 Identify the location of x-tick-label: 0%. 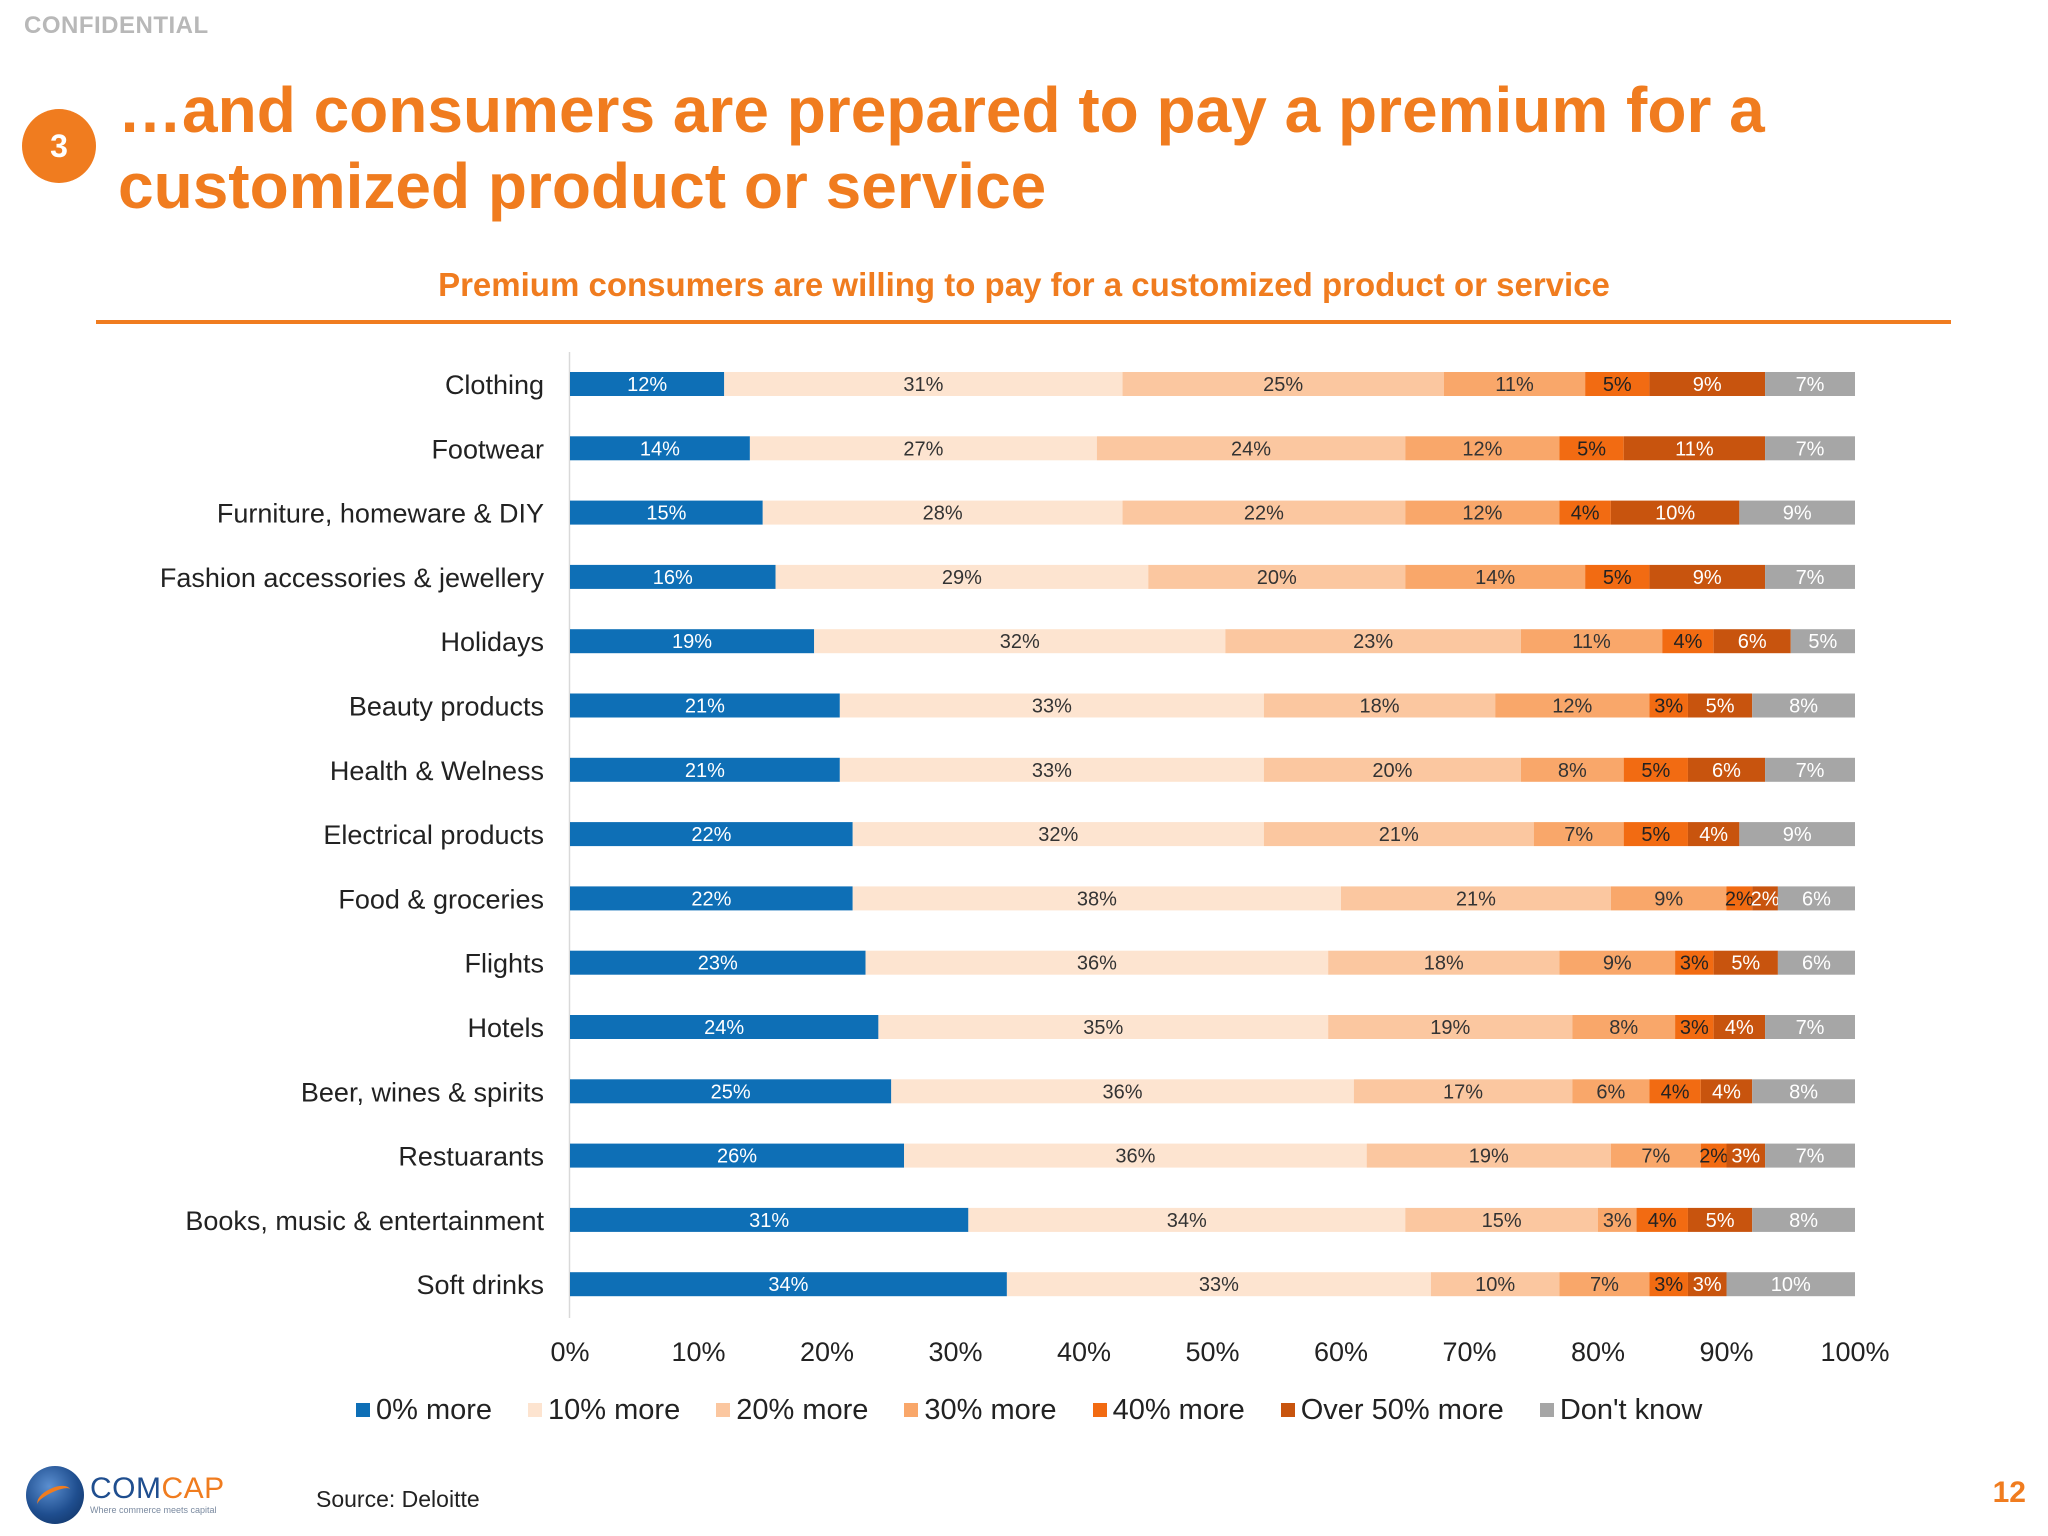
(569, 1352).